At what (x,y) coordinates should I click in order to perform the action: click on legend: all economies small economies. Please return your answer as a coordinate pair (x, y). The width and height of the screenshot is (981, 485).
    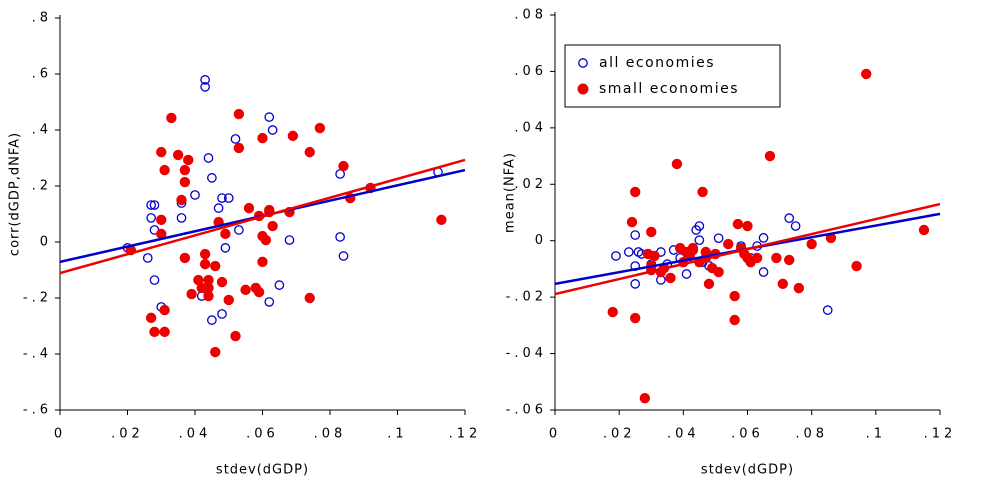
    Looking at the image, I should click on (672, 76).